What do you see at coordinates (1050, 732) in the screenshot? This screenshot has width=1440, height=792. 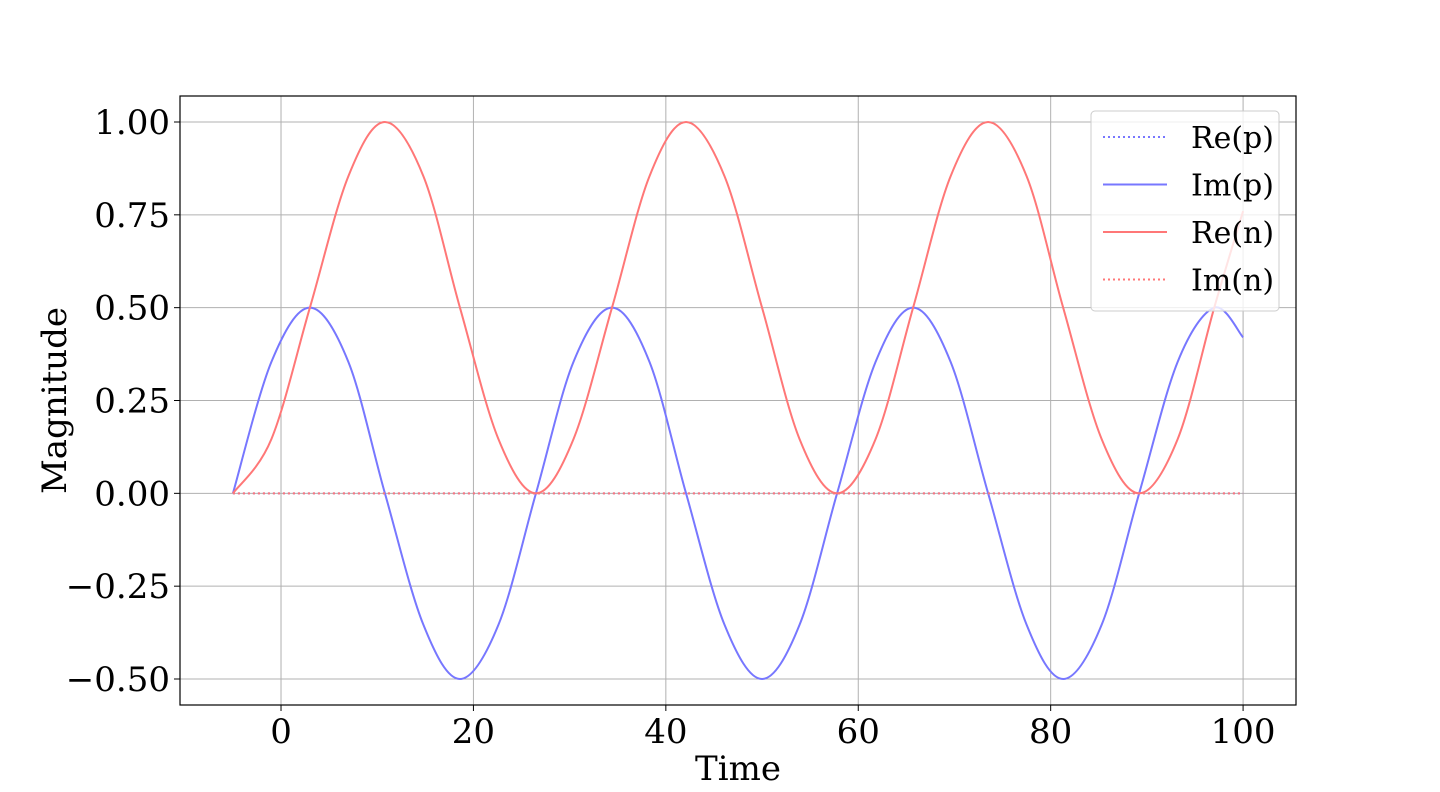 I see `x-tick-label: 80` at bounding box center [1050, 732].